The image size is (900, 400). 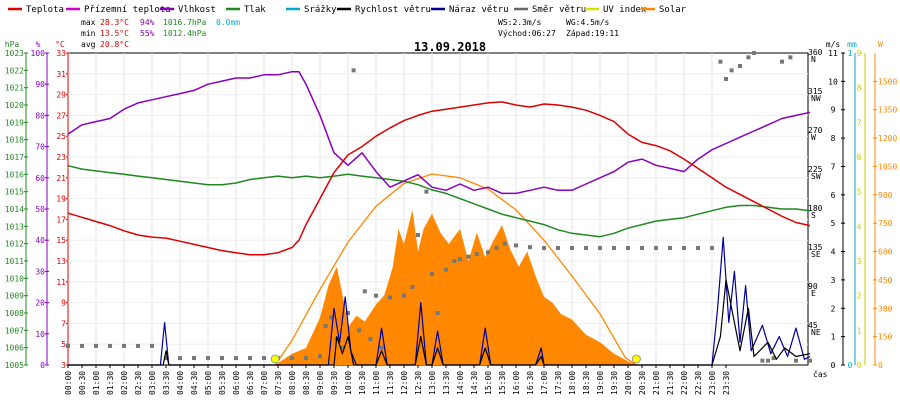 What do you see at coordinates (61, 74) in the screenshot?
I see `temperature-axis-tick-14: 31` at bounding box center [61, 74].